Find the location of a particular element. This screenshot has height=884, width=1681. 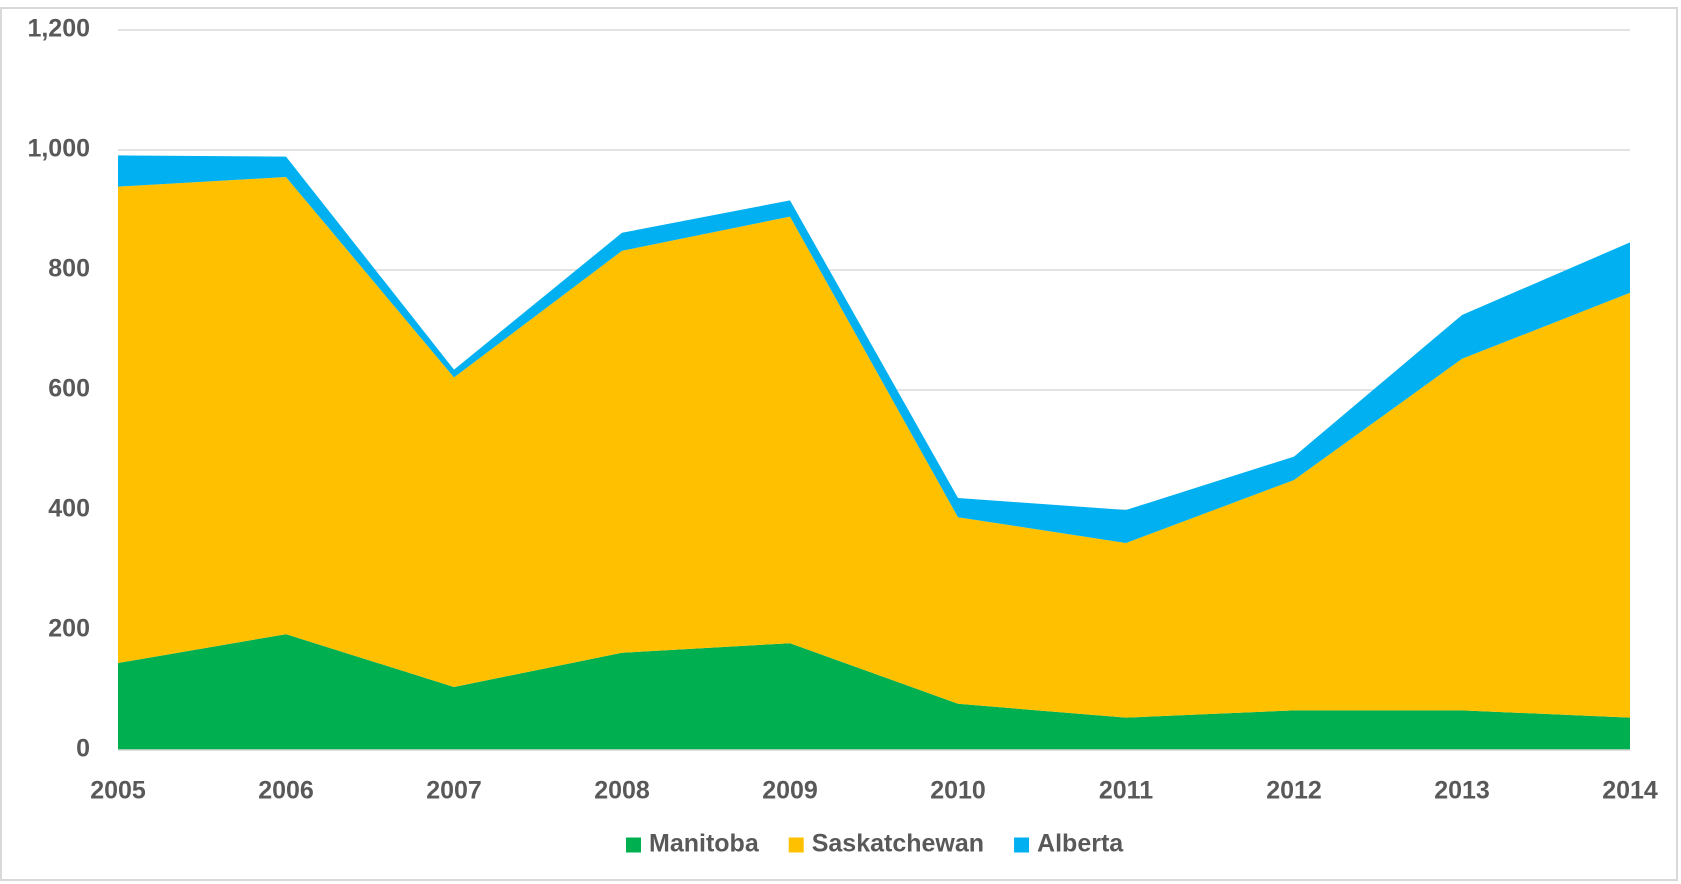

legend-label: Alberta is located at coordinates (1080, 844).